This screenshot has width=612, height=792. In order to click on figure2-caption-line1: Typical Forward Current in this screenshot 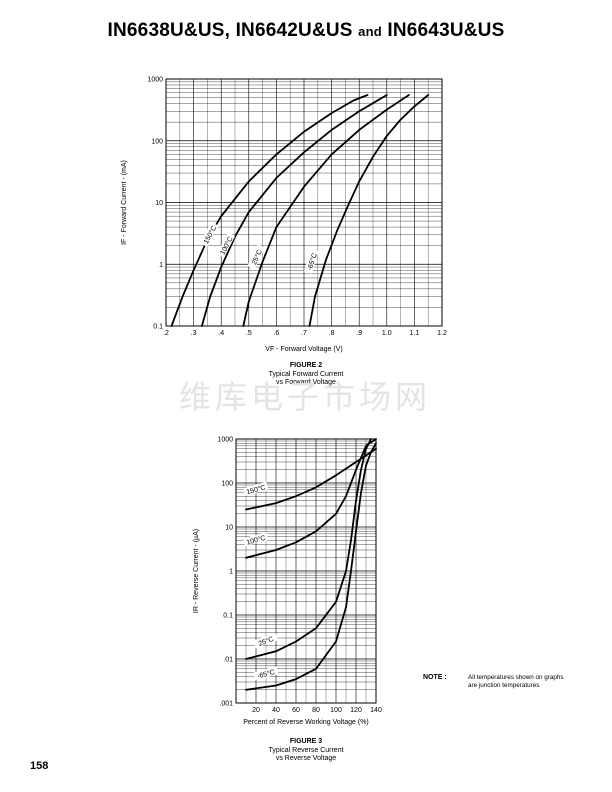, I will do `click(306, 374)`.